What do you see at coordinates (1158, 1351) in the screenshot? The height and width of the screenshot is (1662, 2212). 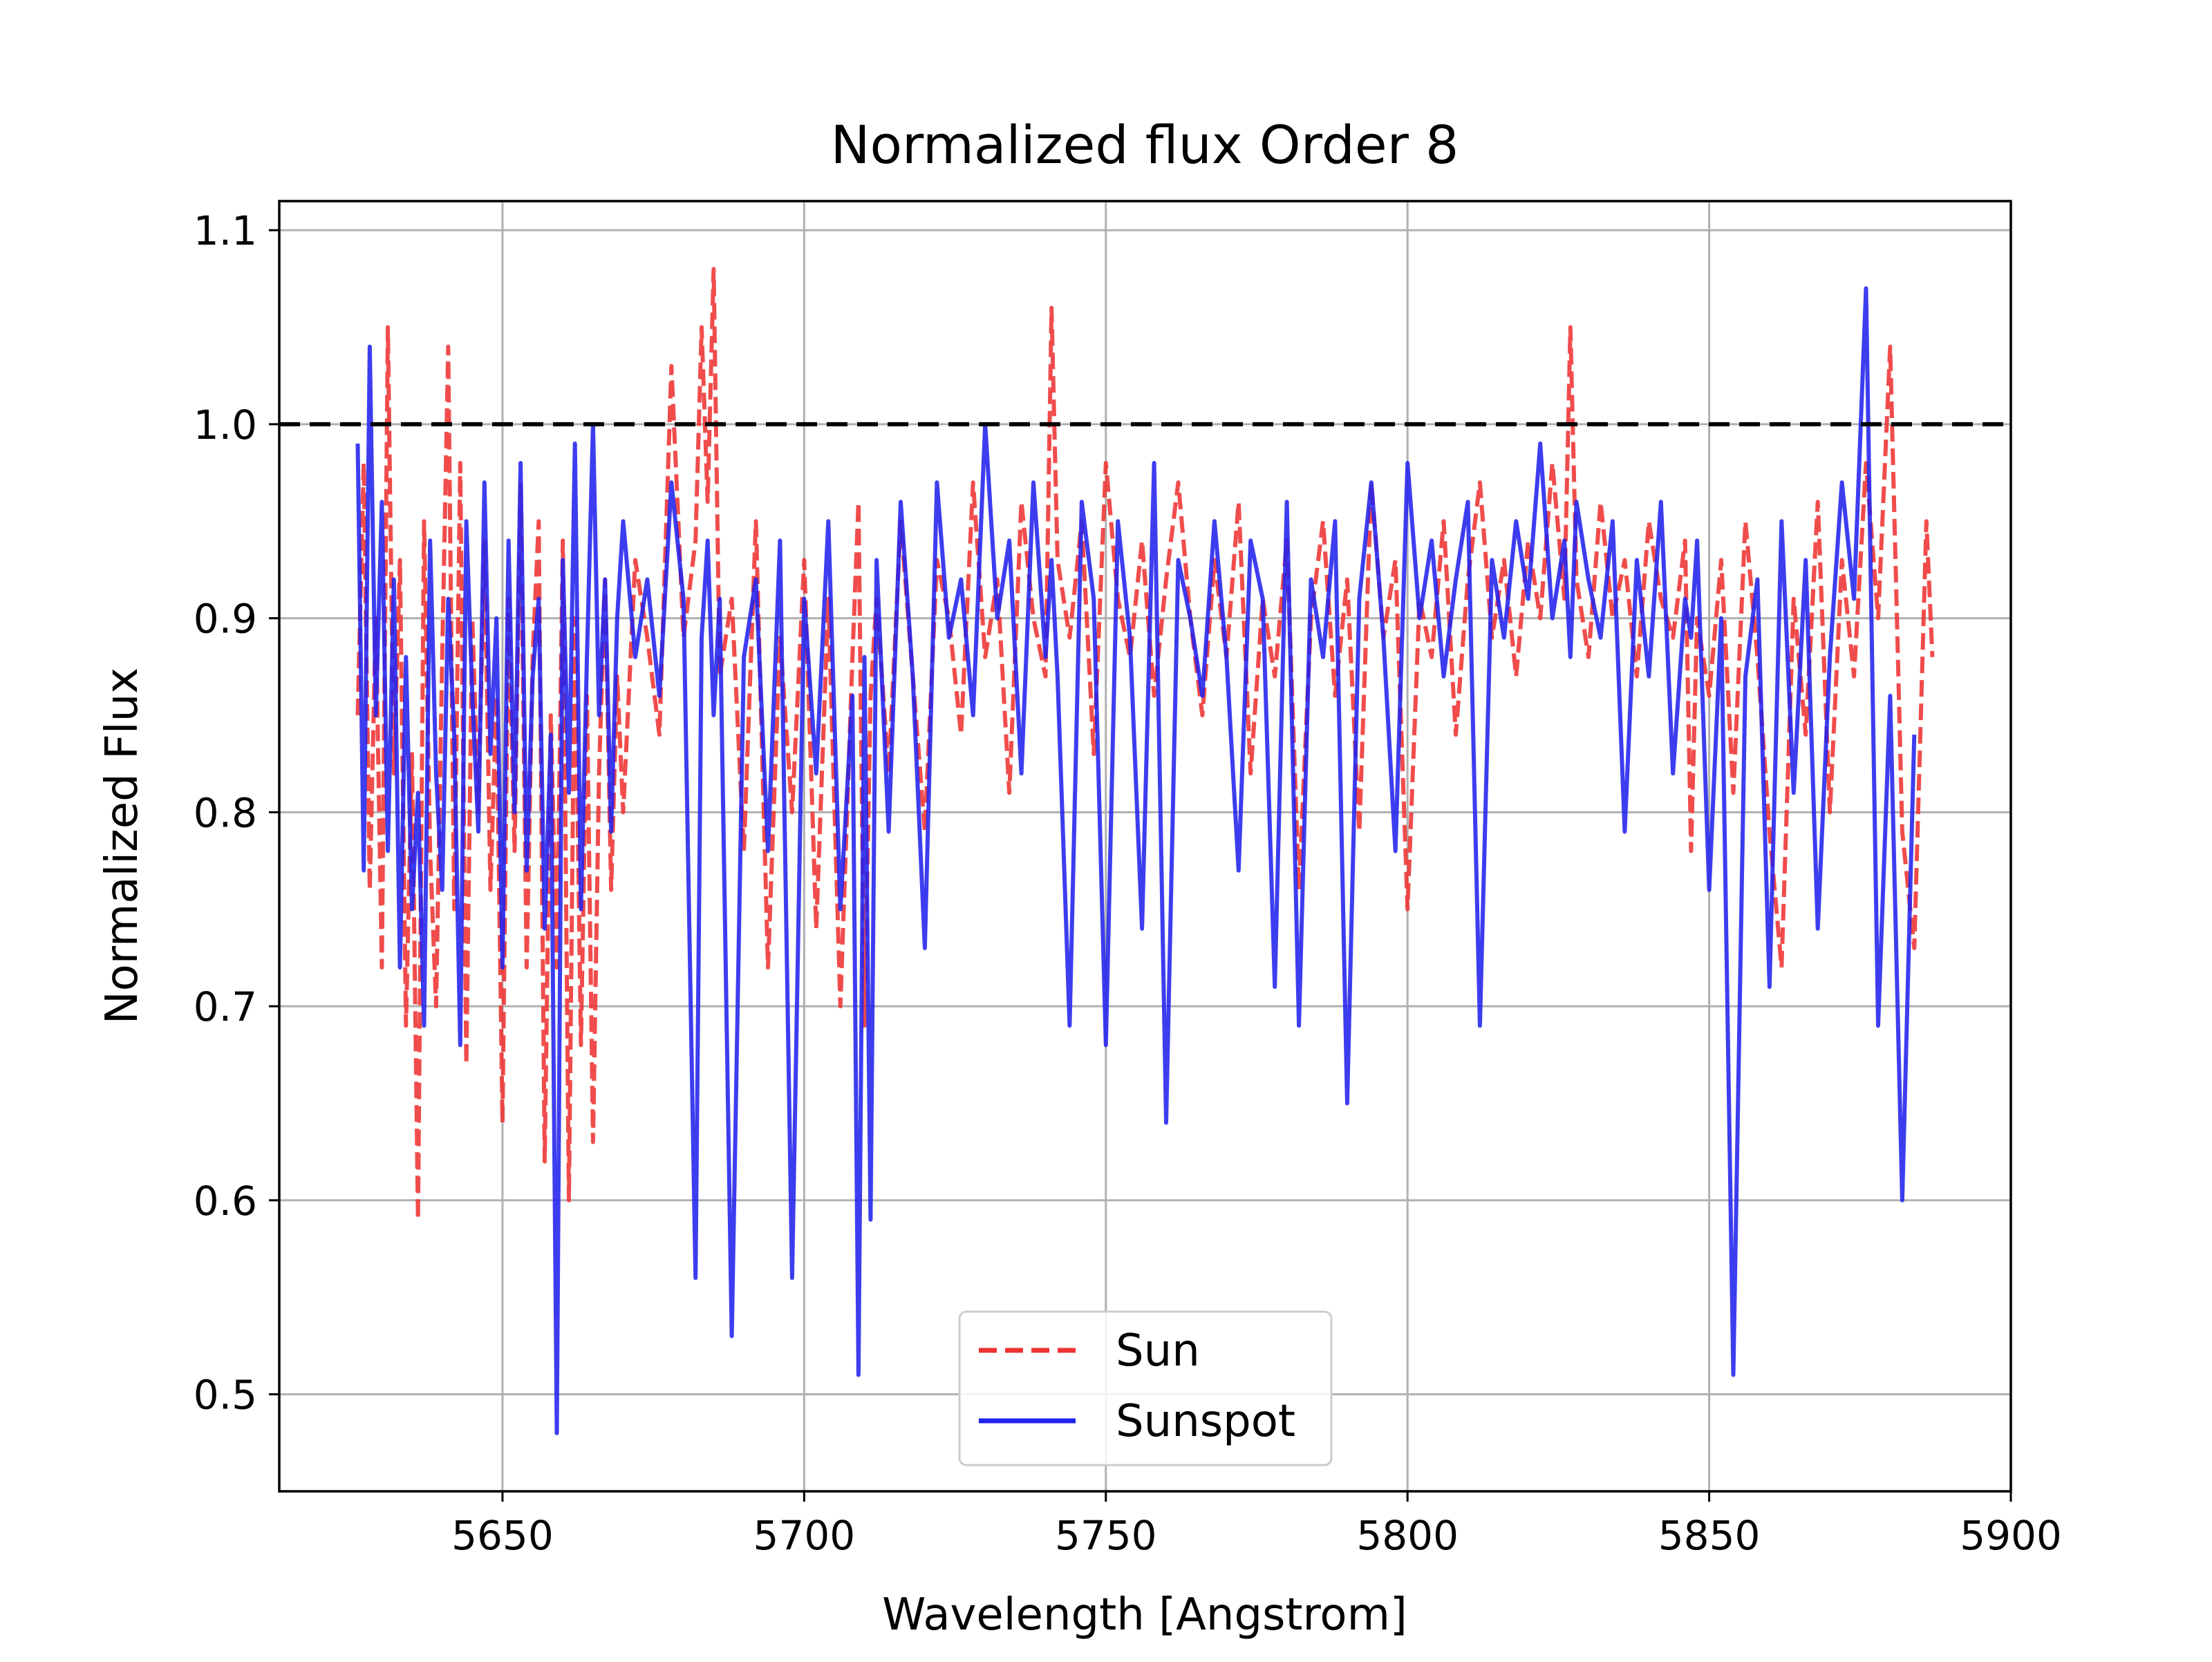 I see `legend-label-sun: Sun` at bounding box center [1158, 1351].